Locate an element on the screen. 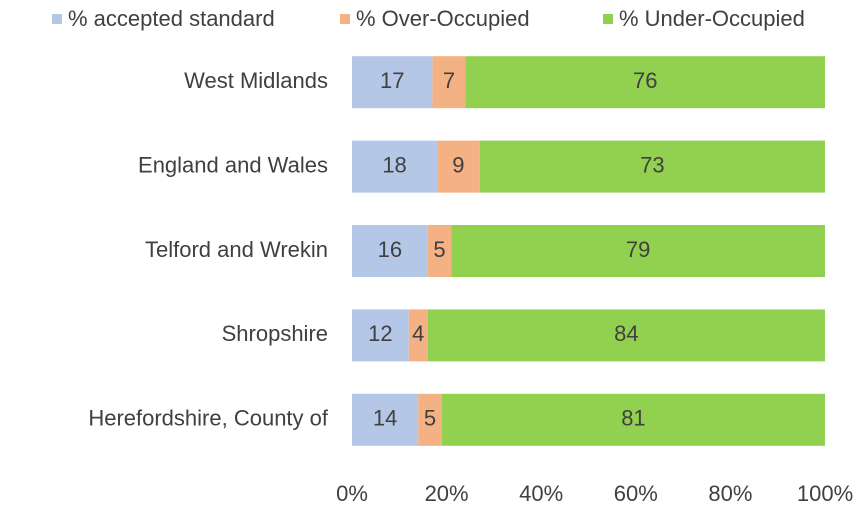 Image resolution: width=864 pixels, height=508 pixels. data-label: 14 is located at coordinates (385, 418).